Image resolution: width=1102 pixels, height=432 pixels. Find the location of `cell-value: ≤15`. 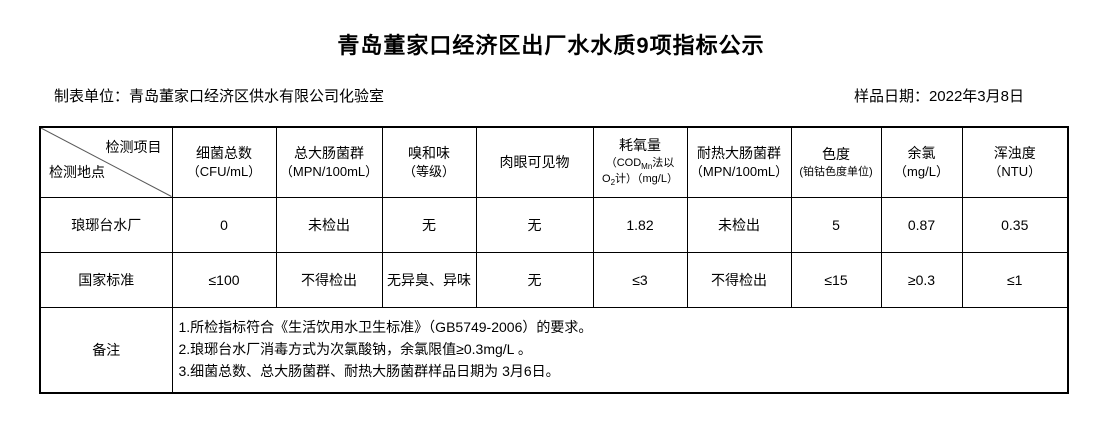

cell-value: ≤15 is located at coordinates (836, 279).